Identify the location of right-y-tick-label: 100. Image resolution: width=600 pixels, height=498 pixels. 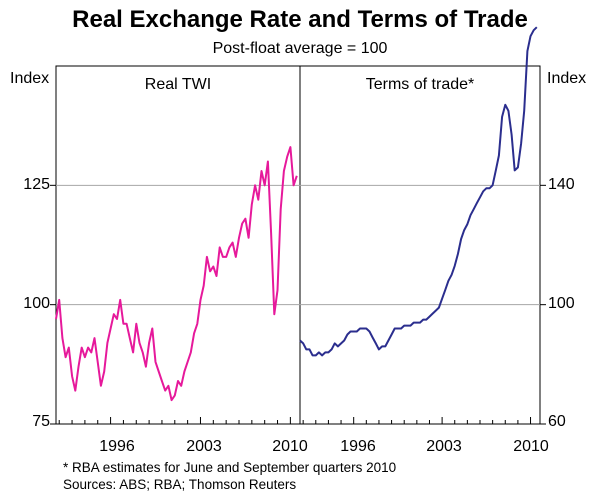
(561, 303).